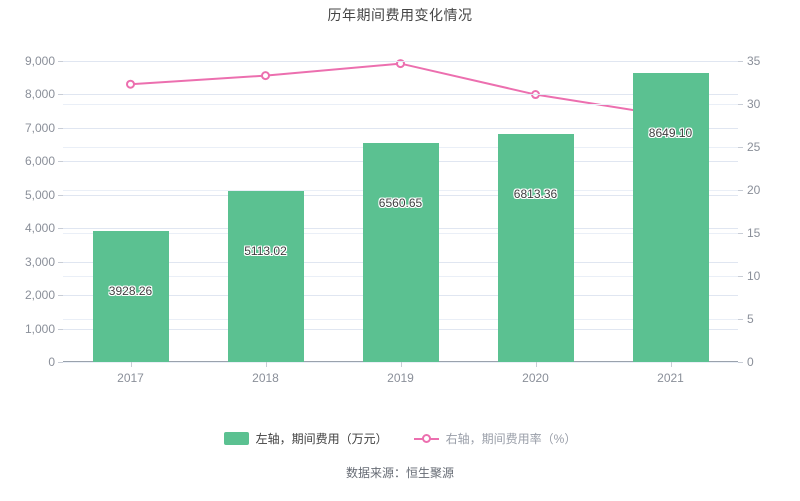 This screenshot has width=800, height=501. Describe the element at coordinates (265, 250) in the screenshot. I see `bar-value-label: 5113.02` at that location.